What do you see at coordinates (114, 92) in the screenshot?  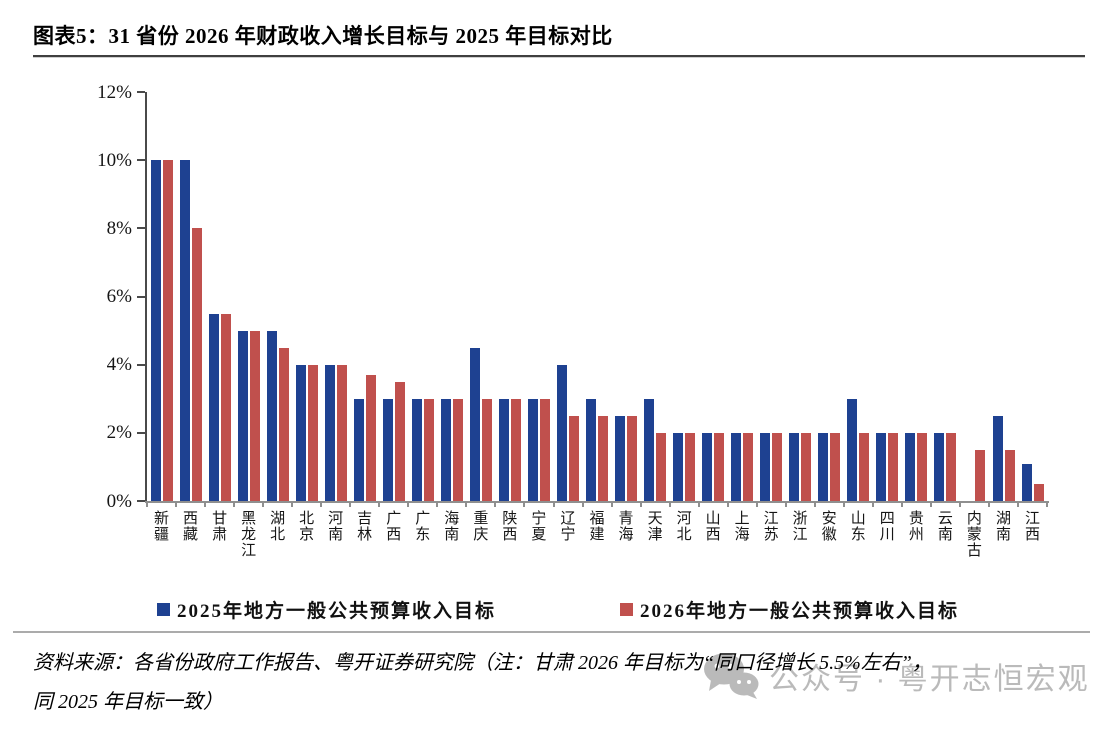 I see `y-axis-tick-label: 12%` at bounding box center [114, 92].